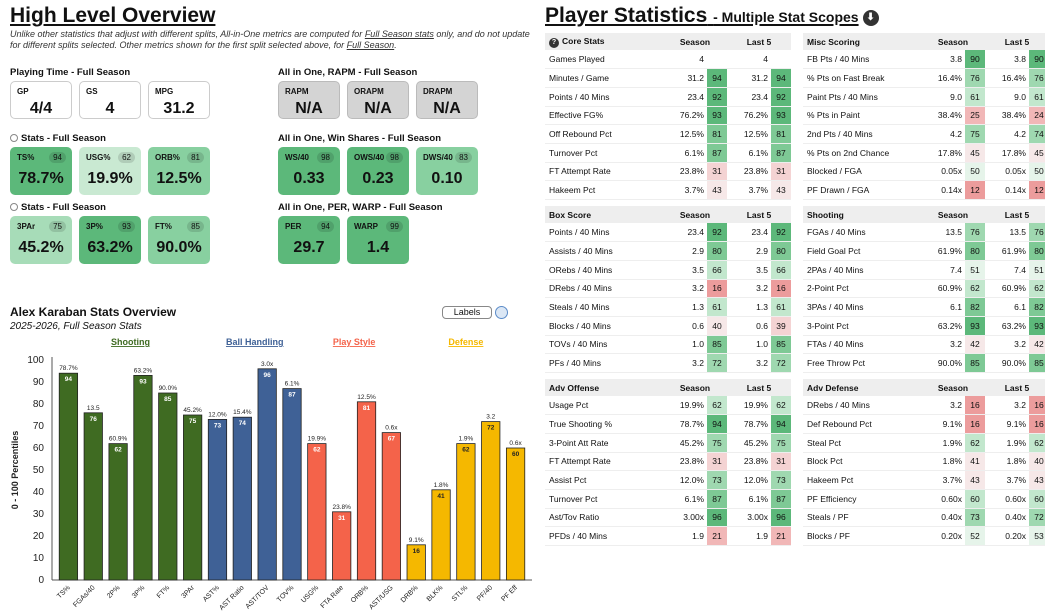 The width and height of the screenshot is (1045, 611). What do you see at coordinates (113, 591) in the screenshot?
I see `x-tick-label: 2P%` at bounding box center [113, 591].